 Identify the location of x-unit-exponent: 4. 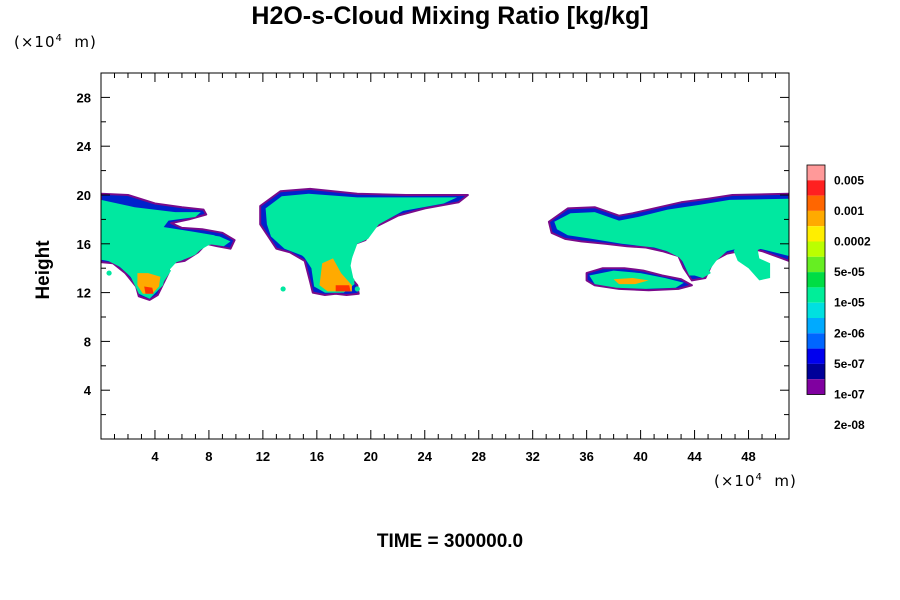
(759, 477).